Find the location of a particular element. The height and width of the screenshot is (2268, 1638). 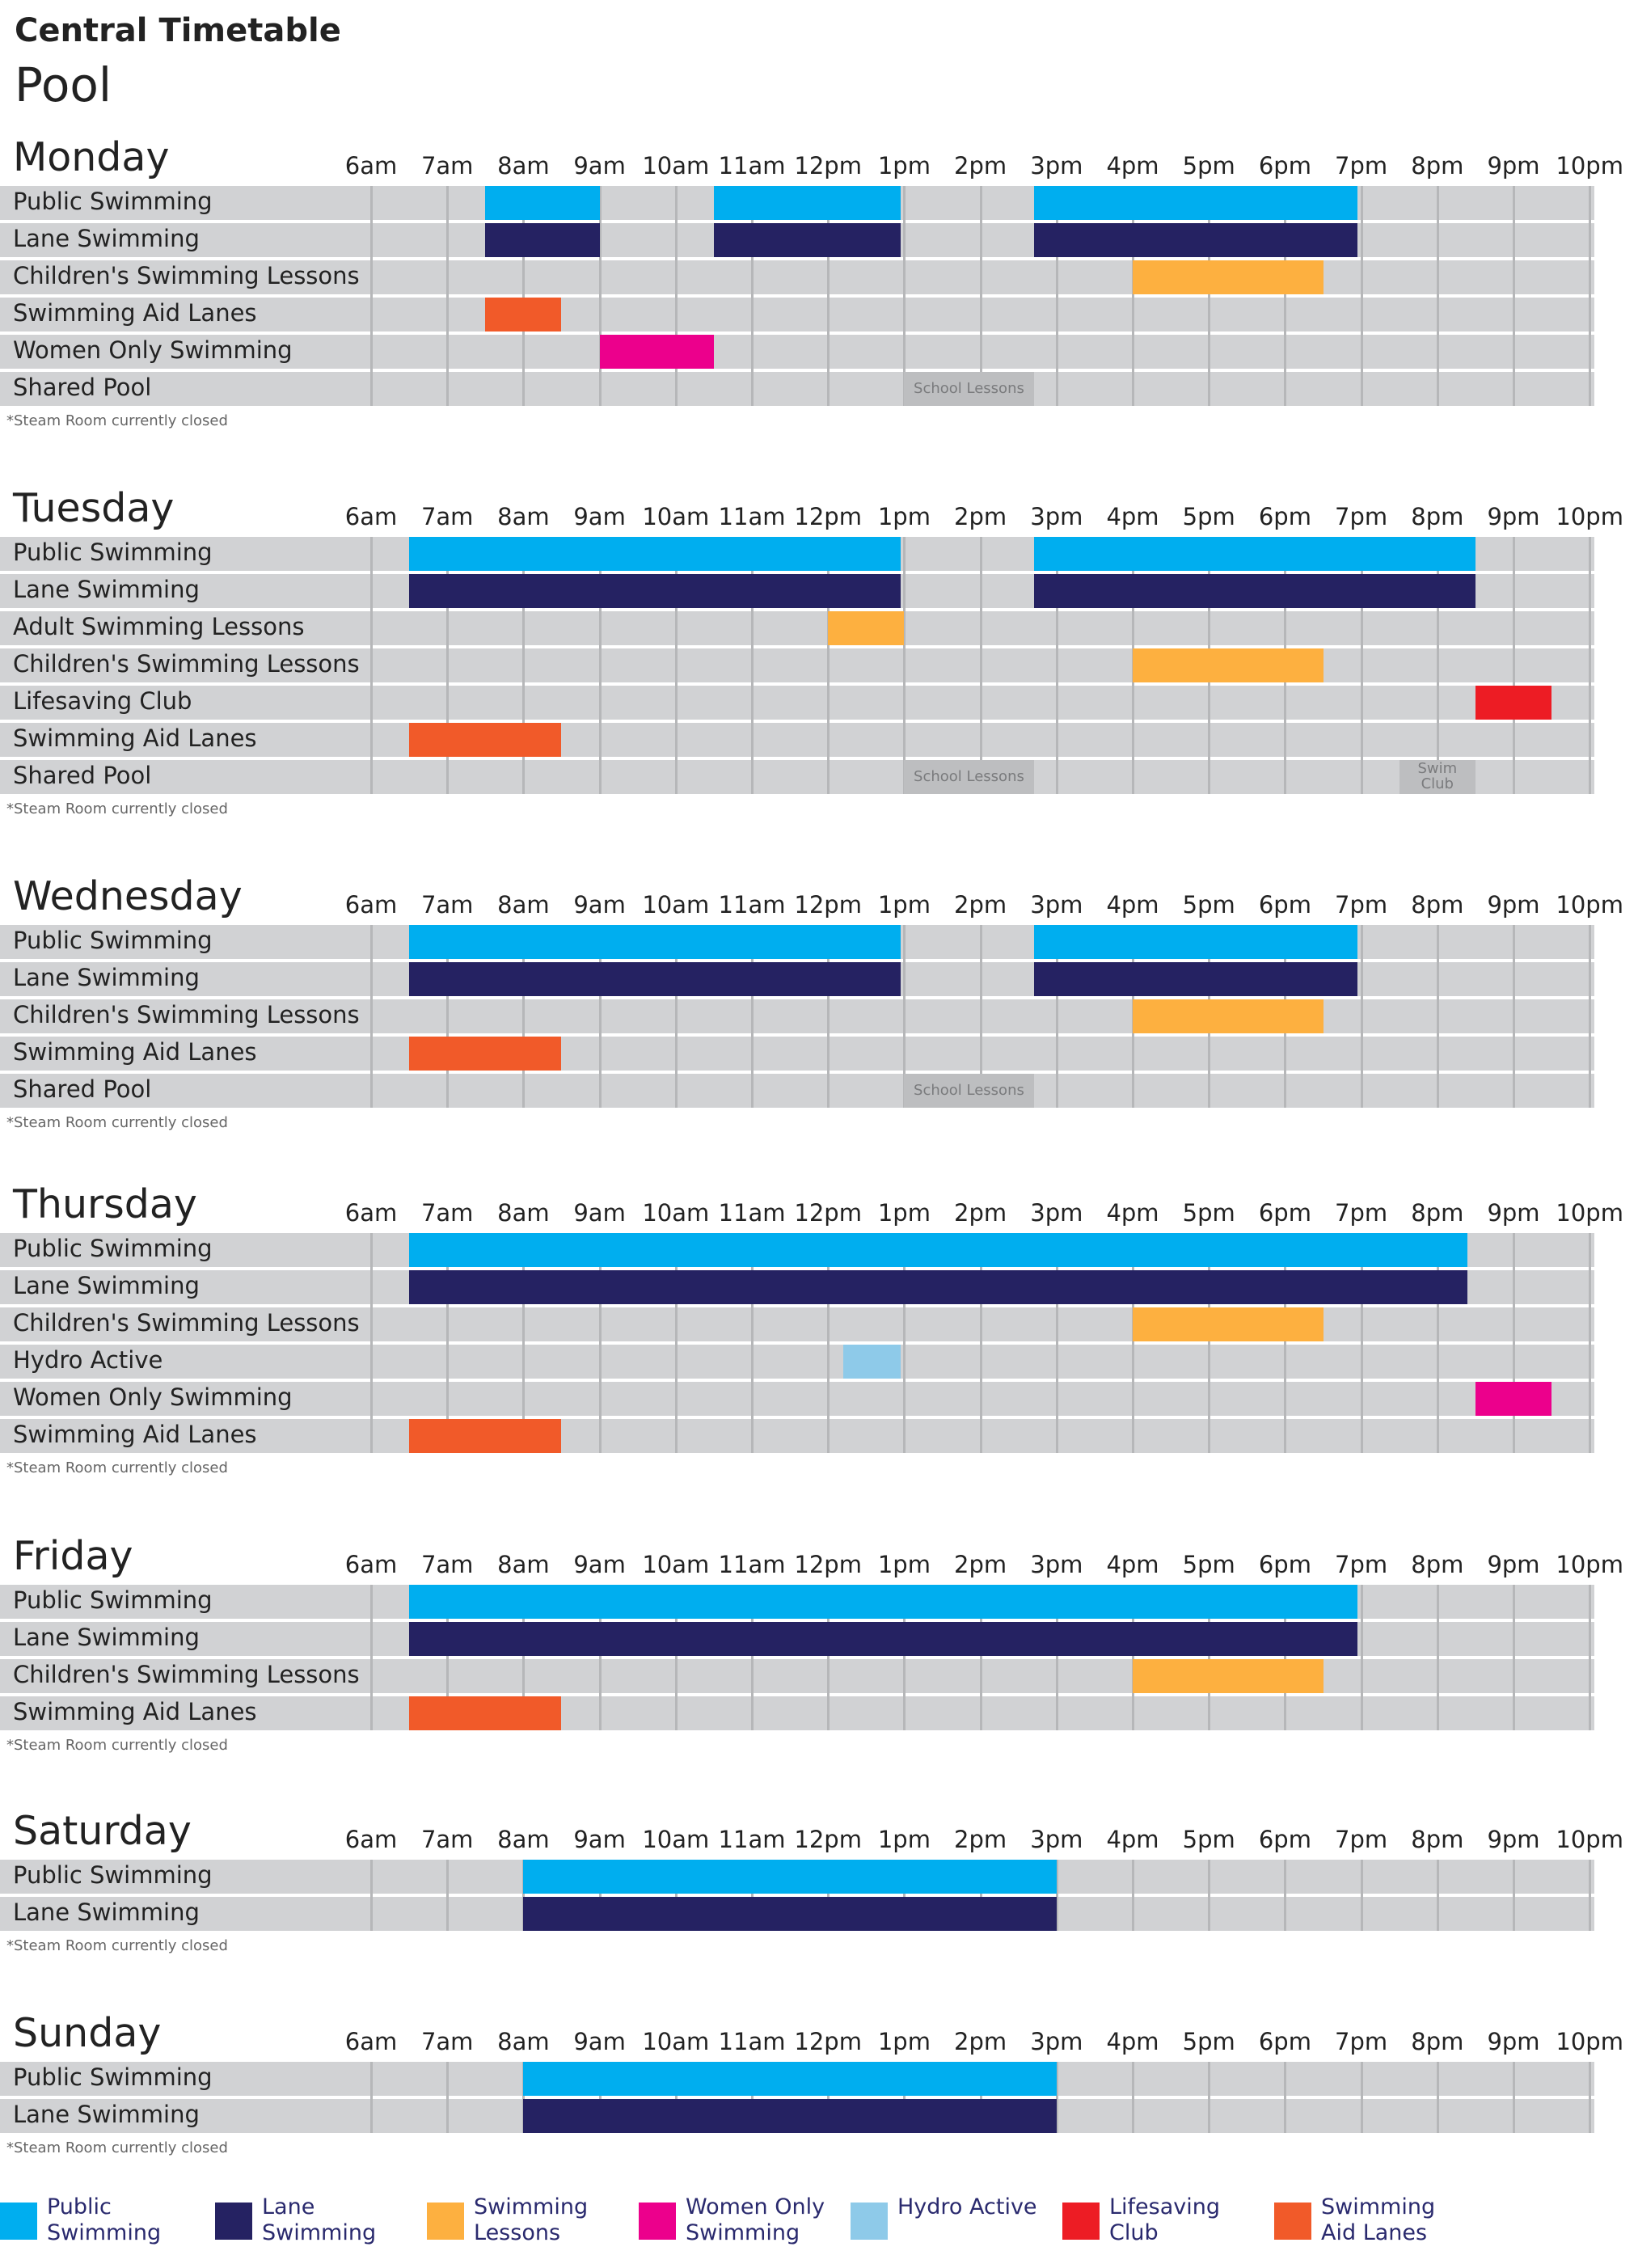

hydro-session-bar is located at coordinates (872, 1362).